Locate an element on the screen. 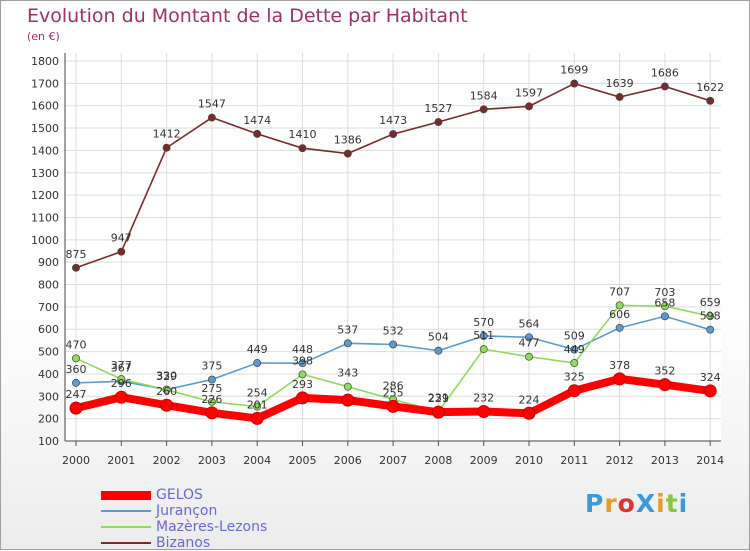 Image resolution: width=750 pixels, height=551 pixels. data-label: 659 is located at coordinates (710, 302).